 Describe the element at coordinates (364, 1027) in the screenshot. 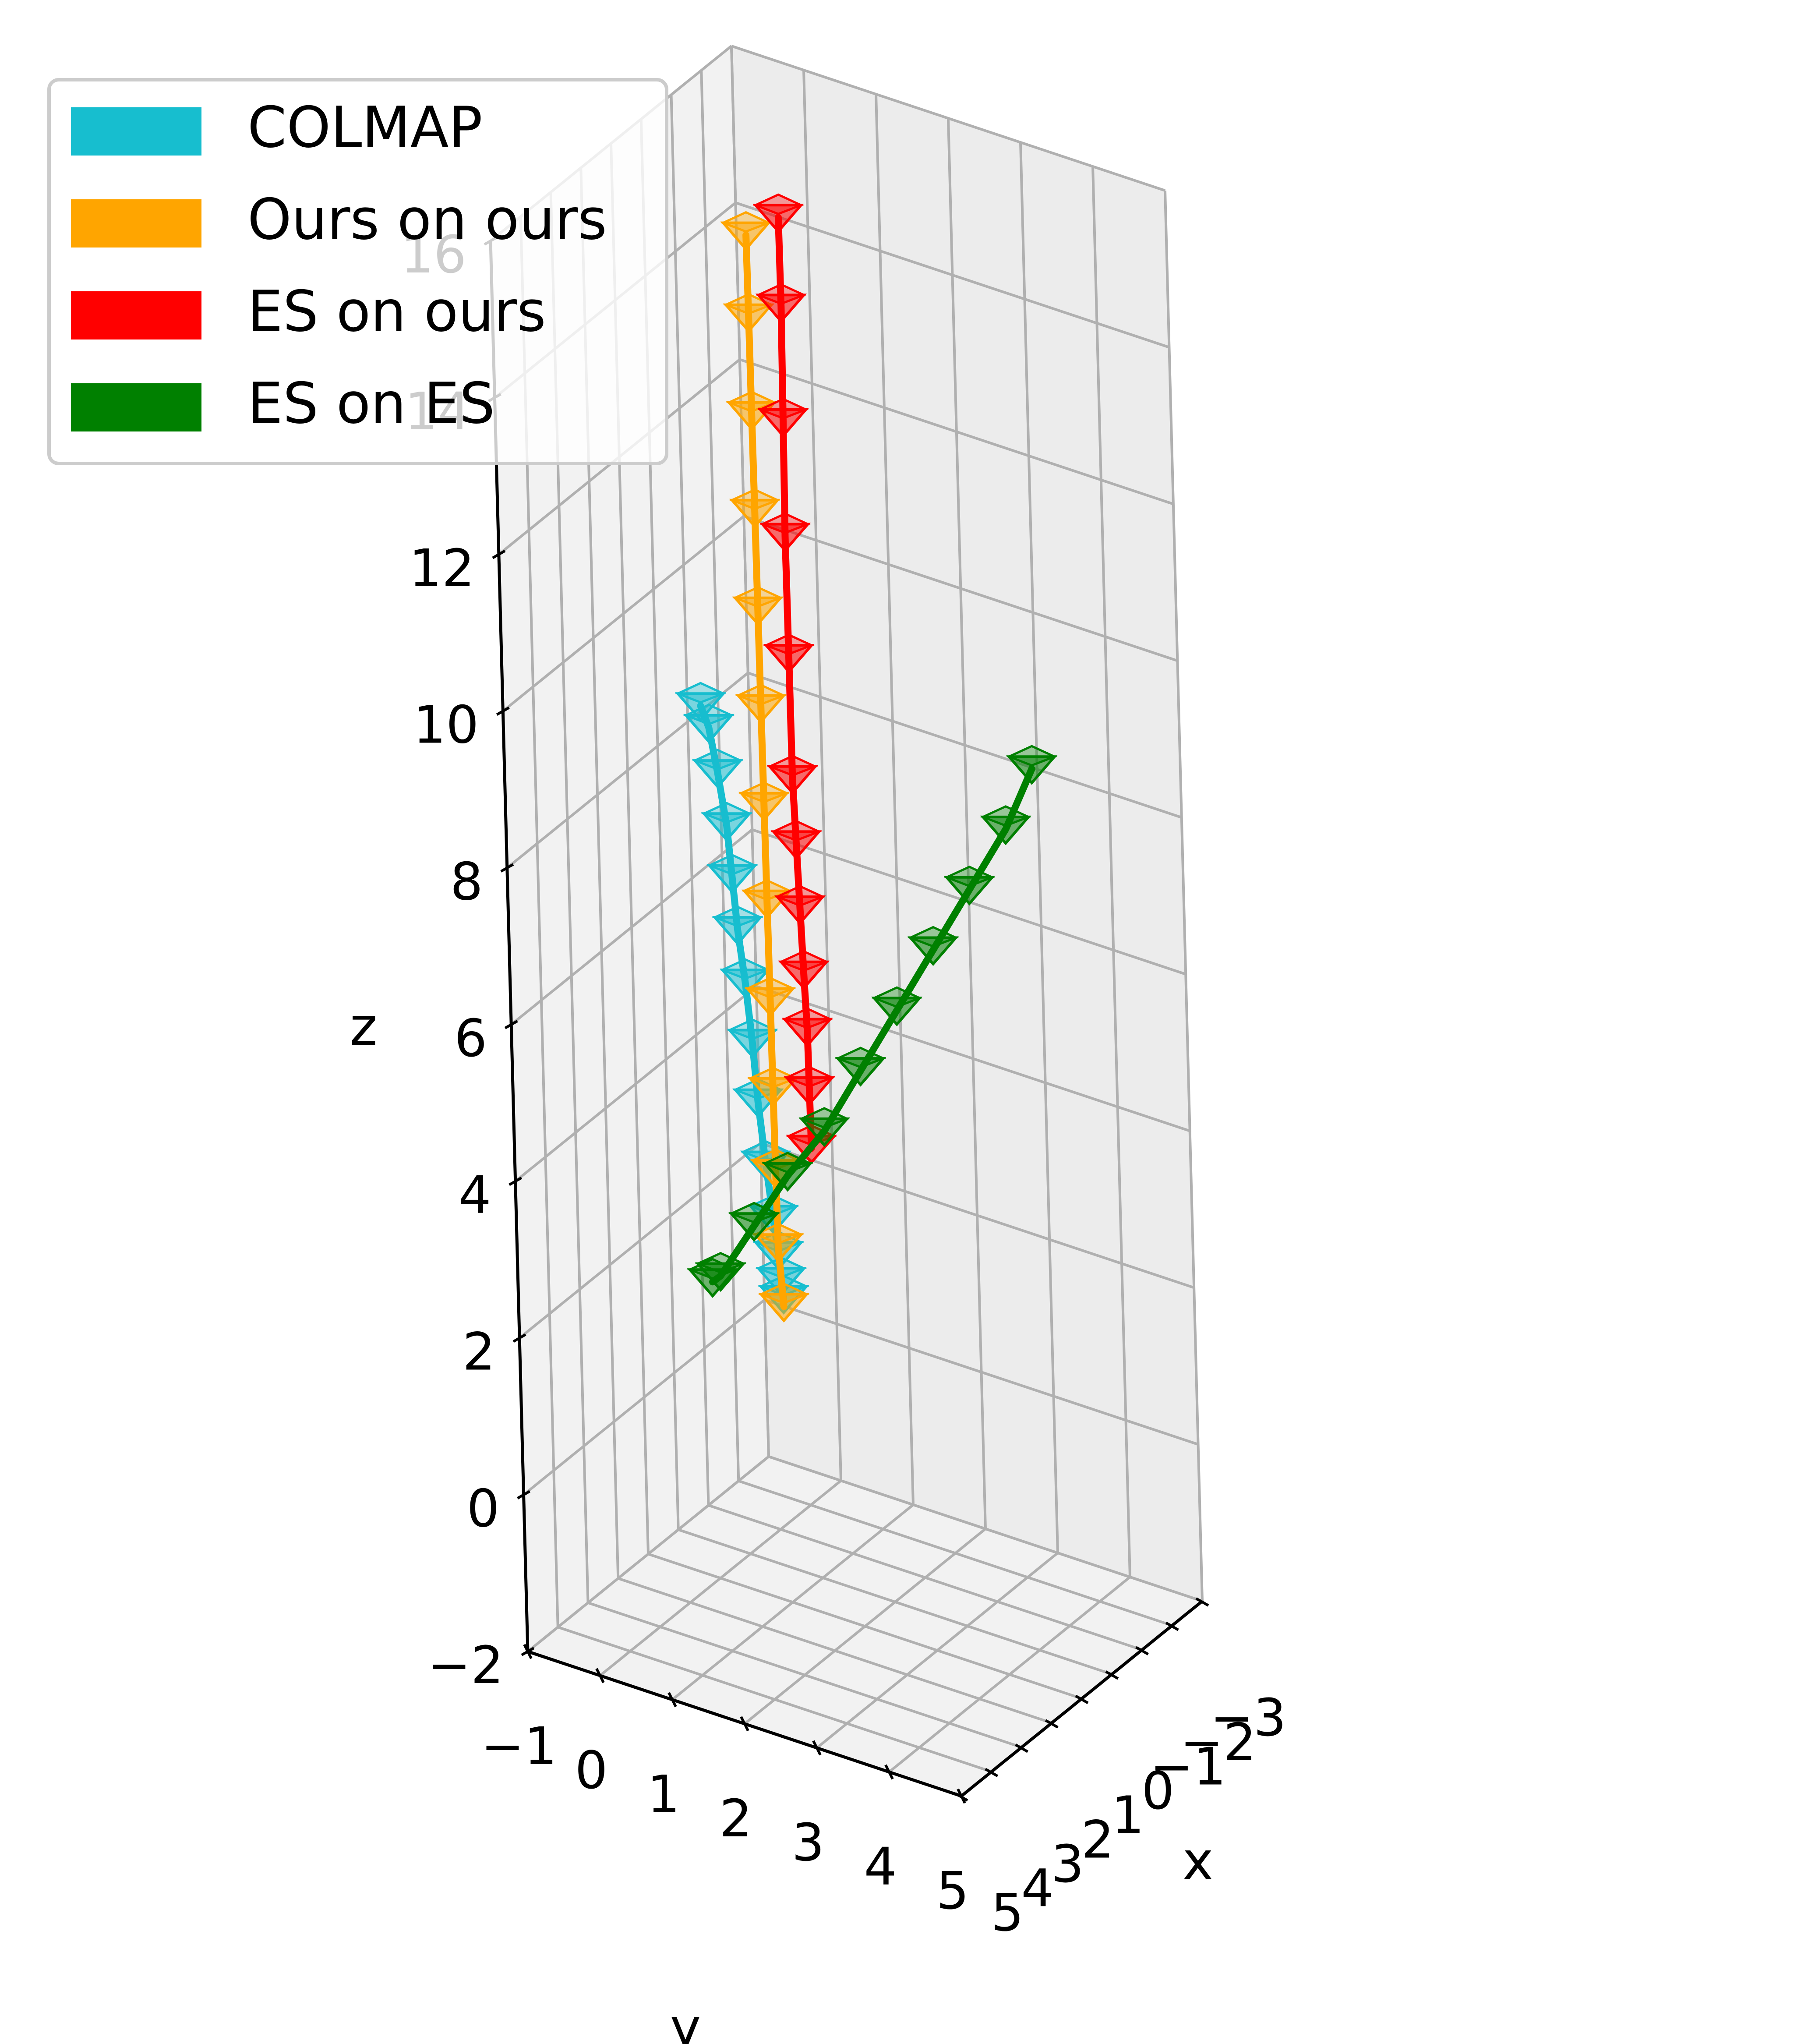

I see `z-axis-label: z` at that location.